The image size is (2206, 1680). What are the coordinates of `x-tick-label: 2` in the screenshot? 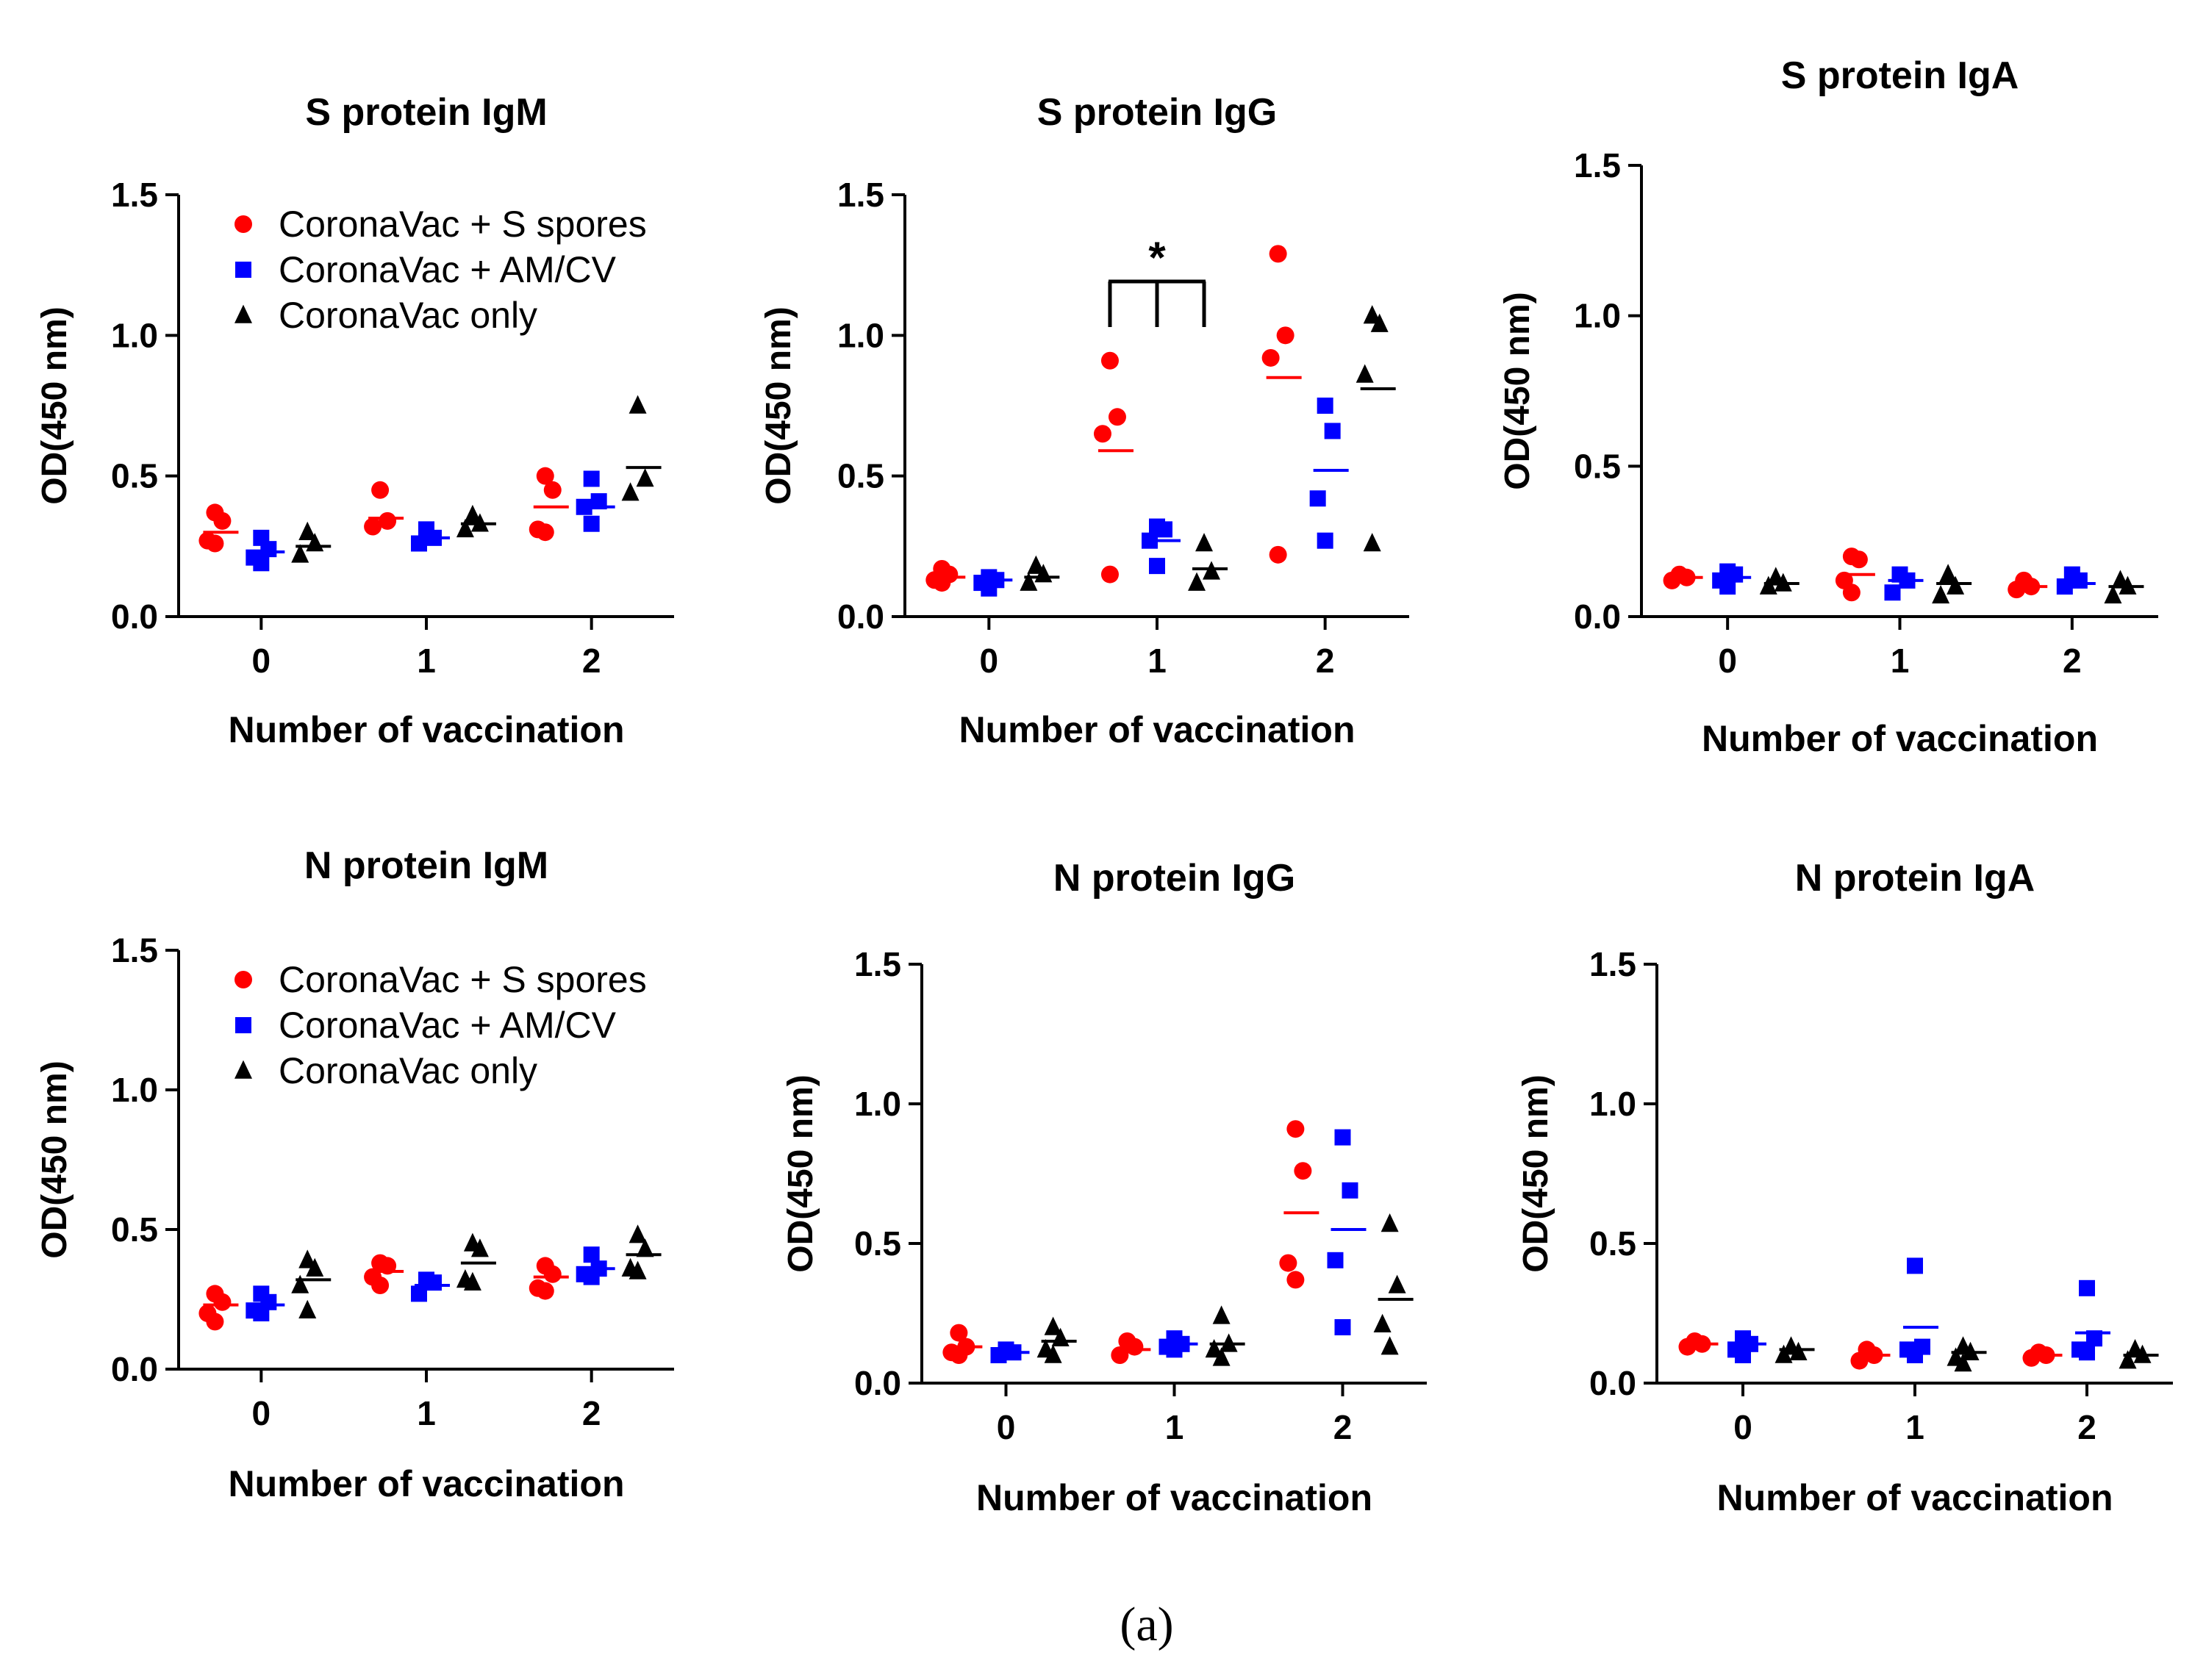 It's located at (2072, 661).